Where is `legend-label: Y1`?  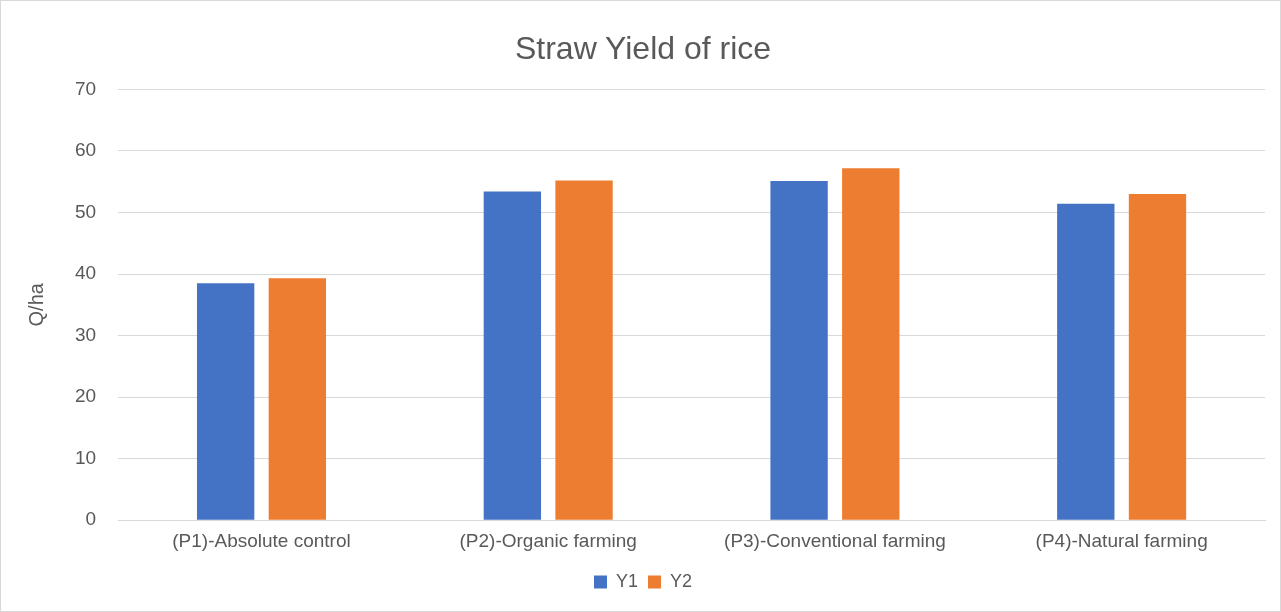 legend-label: Y1 is located at coordinates (627, 580).